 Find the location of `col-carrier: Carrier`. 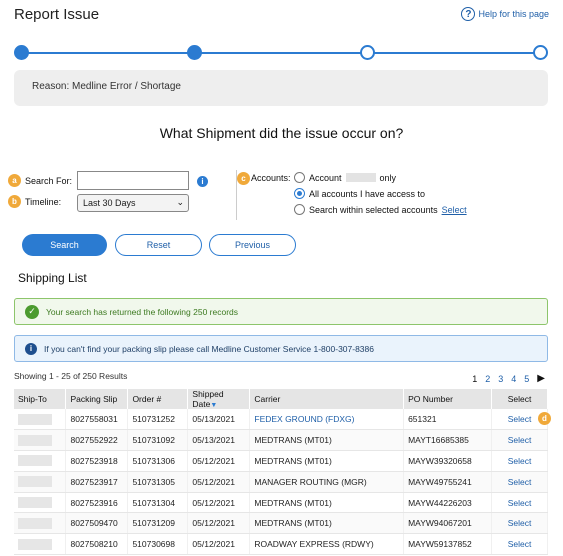

col-carrier: Carrier is located at coordinates (327, 399).